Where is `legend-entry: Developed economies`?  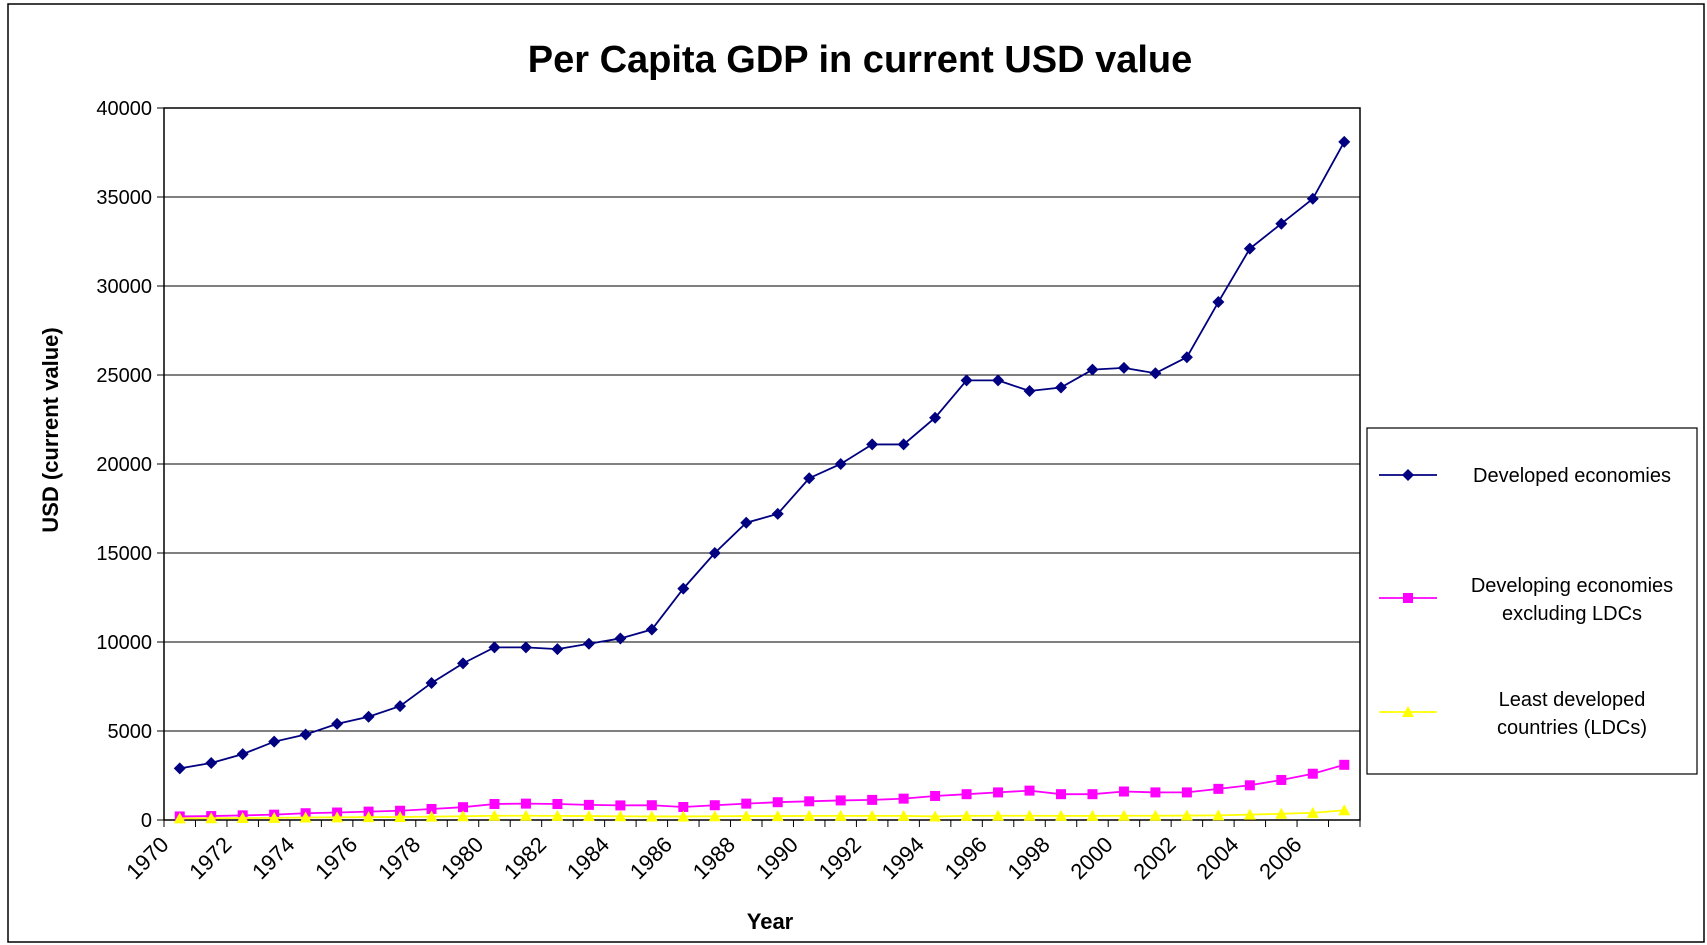
legend-entry: Developed economies is located at coordinates (1525, 476).